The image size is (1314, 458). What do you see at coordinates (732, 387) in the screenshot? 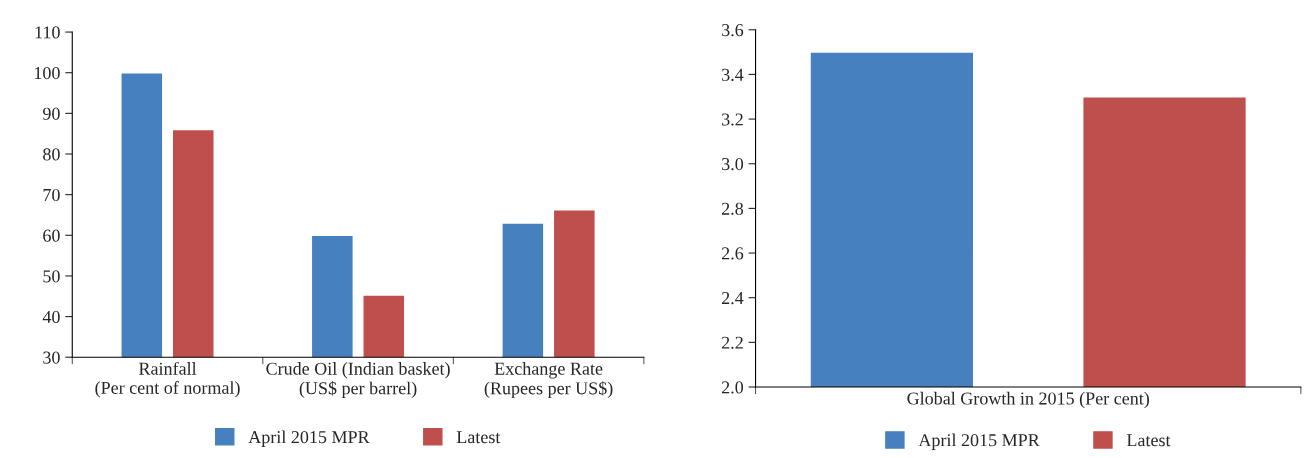
I see `y-tick-label: 2.0` at bounding box center [732, 387].